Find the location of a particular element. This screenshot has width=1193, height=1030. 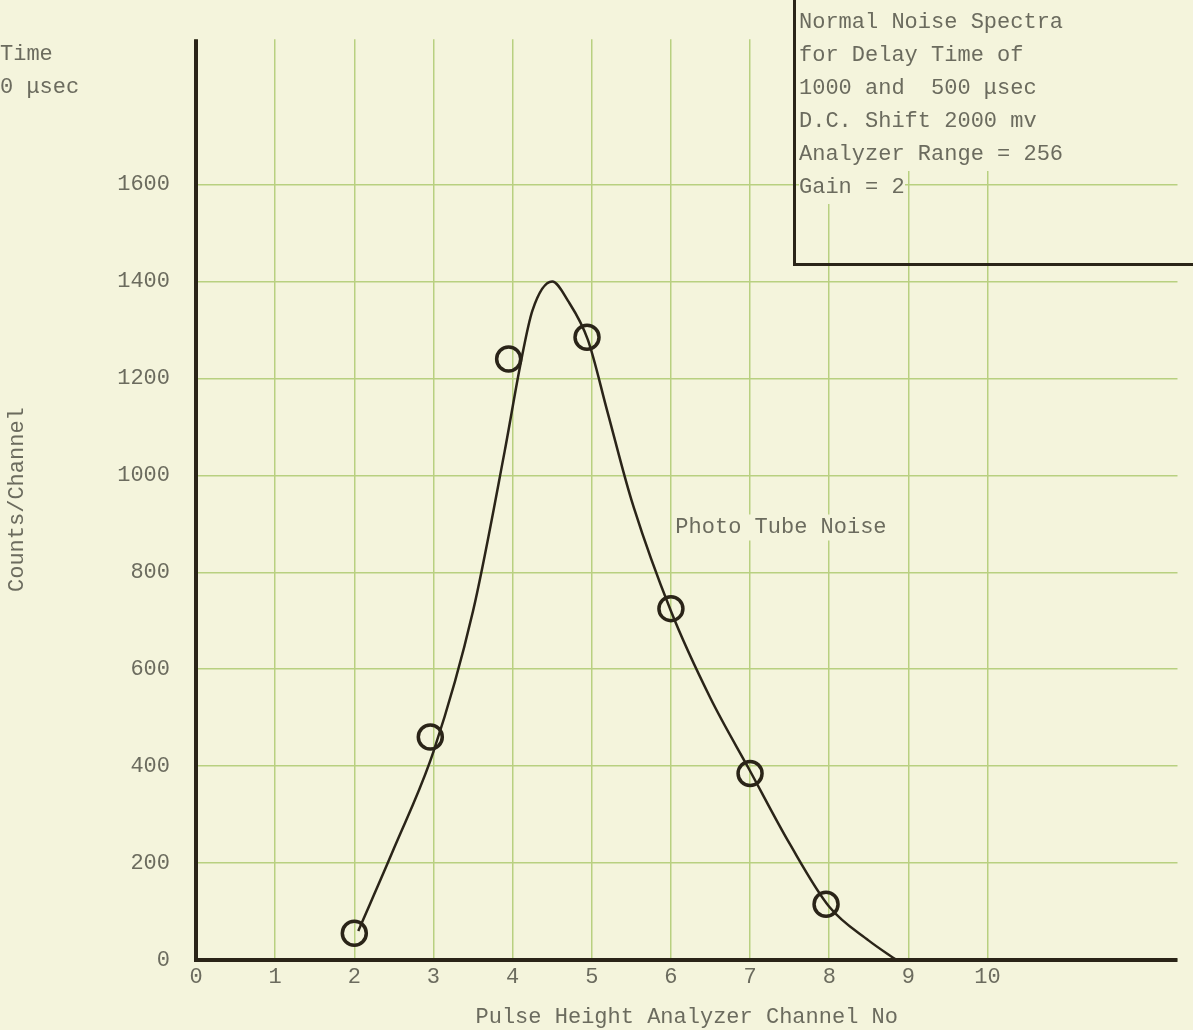

y-tick-label: 0 is located at coordinates (163, 960).